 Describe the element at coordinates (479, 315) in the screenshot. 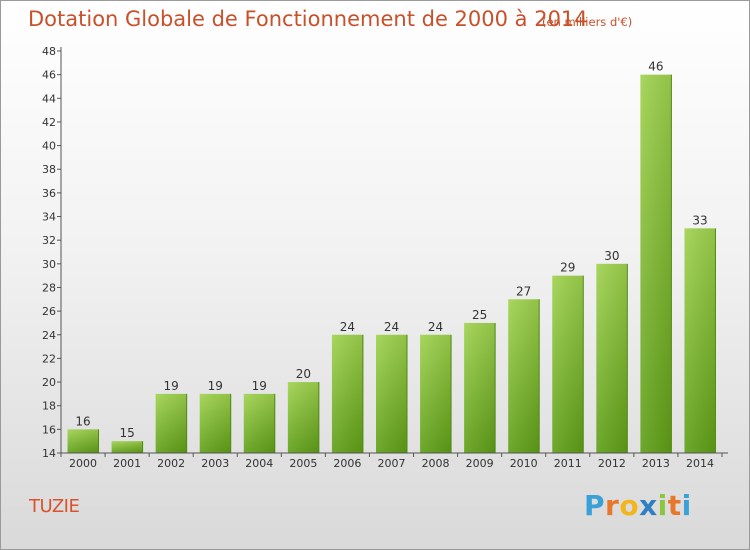

I see `data-label-2009: 25` at that location.